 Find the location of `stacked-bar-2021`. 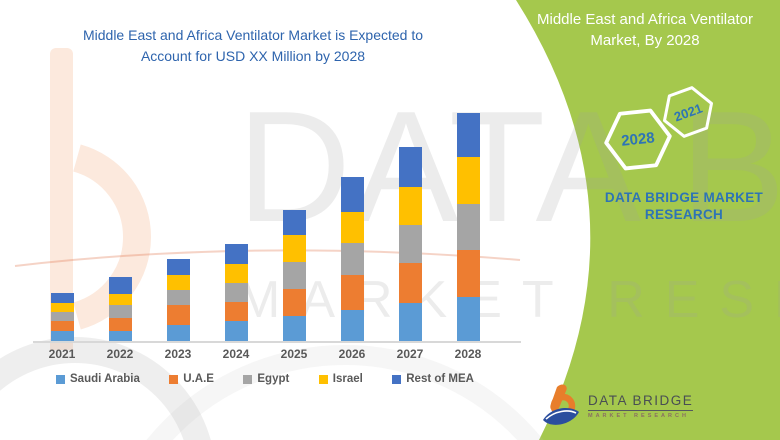

stacked-bar-2021 is located at coordinates (62, 317).